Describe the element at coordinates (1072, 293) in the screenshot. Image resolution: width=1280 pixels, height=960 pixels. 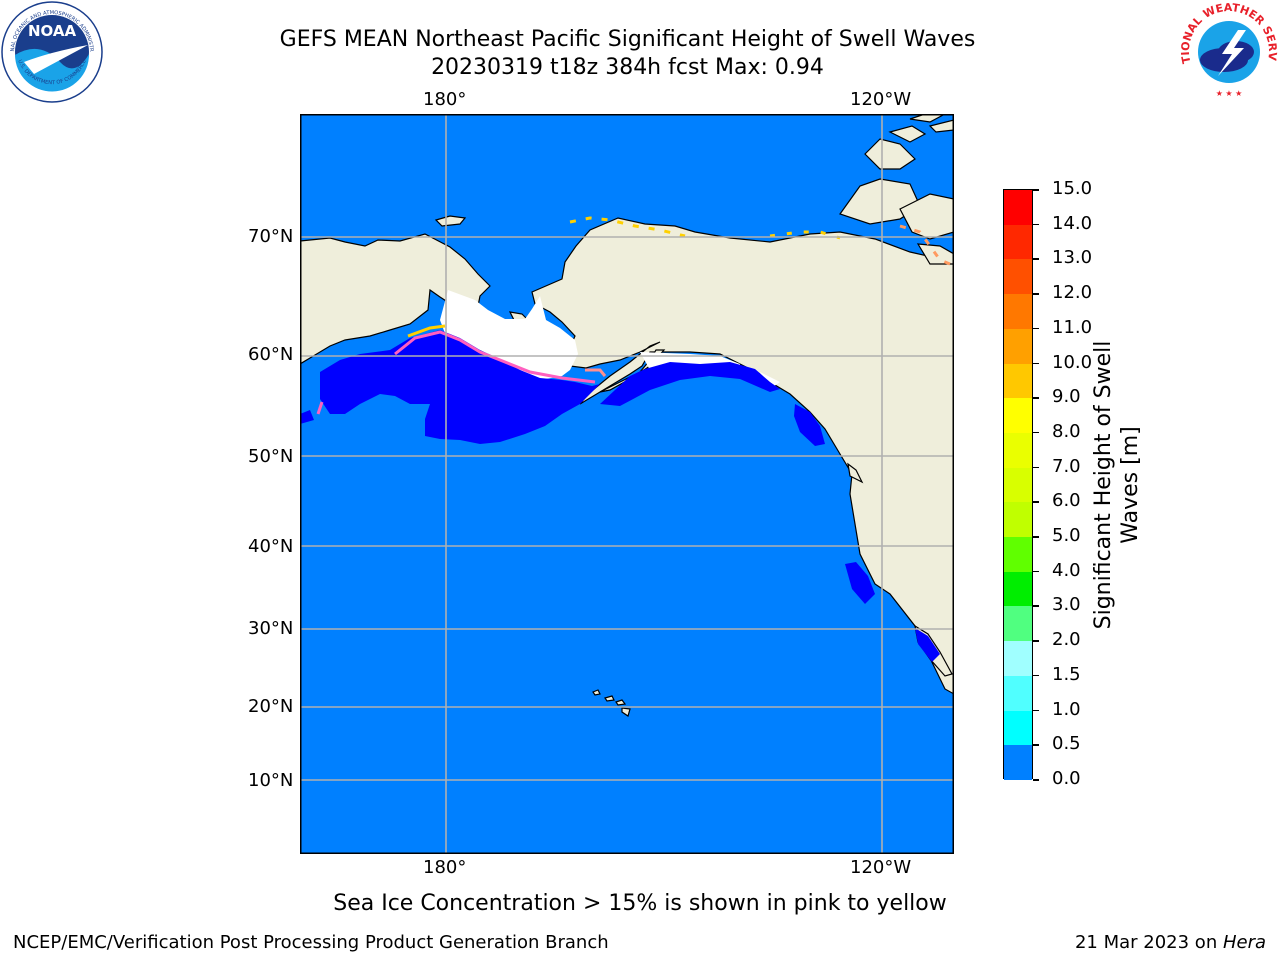
I see `colorbar-tick-label: 12.0` at that location.